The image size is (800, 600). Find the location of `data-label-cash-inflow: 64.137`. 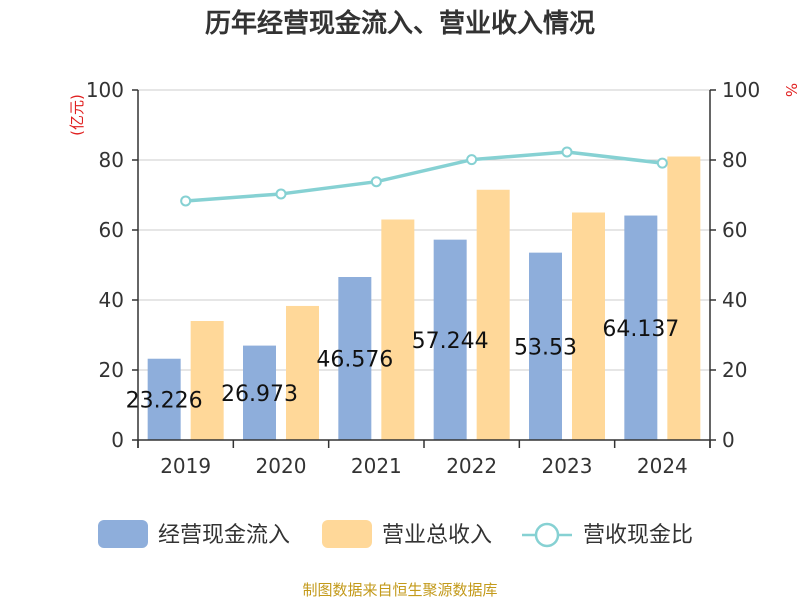

data-label-cash-inflow: 64.137 is located at coordinates (640, 329).